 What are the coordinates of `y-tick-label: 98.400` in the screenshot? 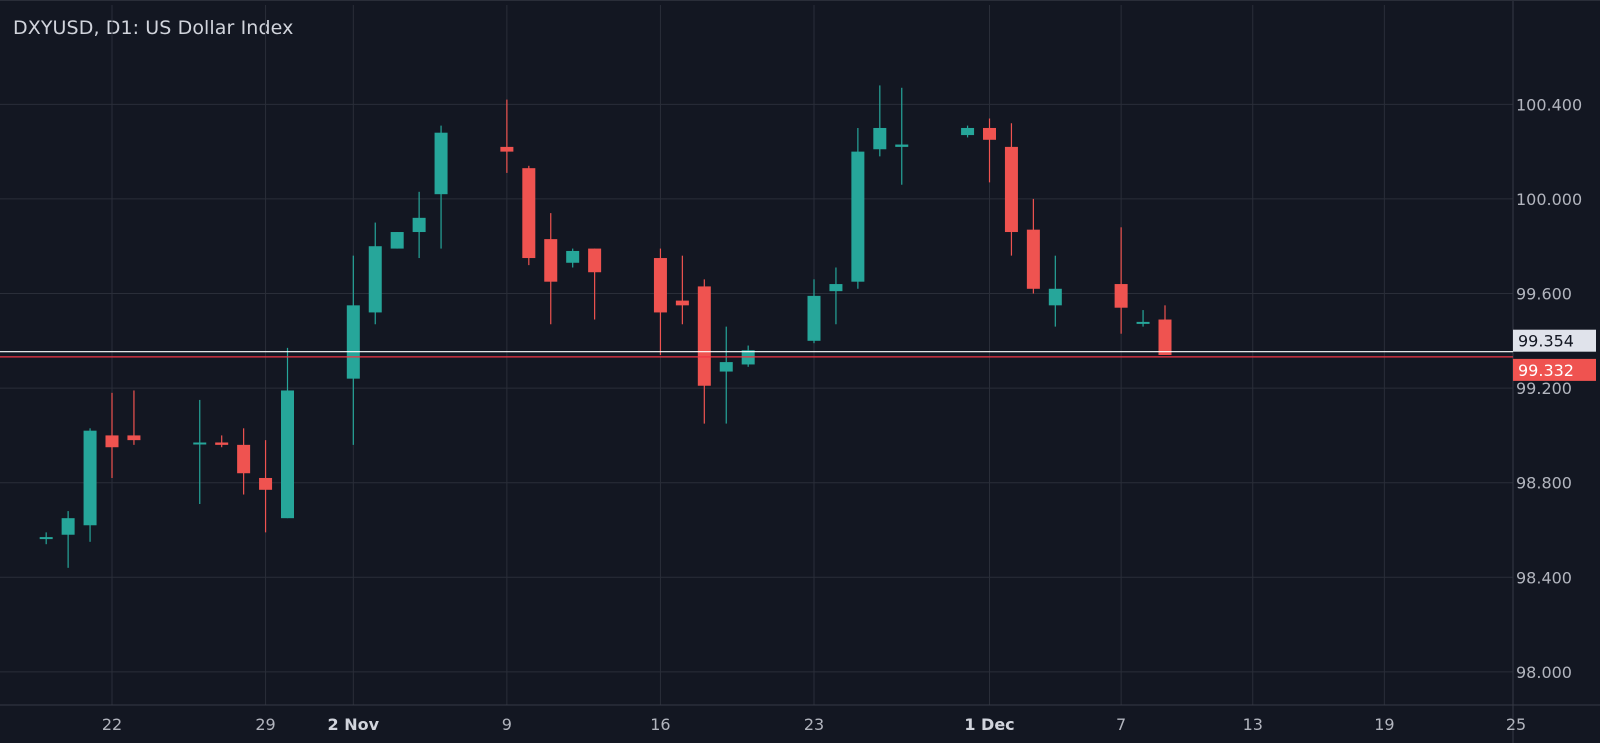 It's located at (1544, 577).